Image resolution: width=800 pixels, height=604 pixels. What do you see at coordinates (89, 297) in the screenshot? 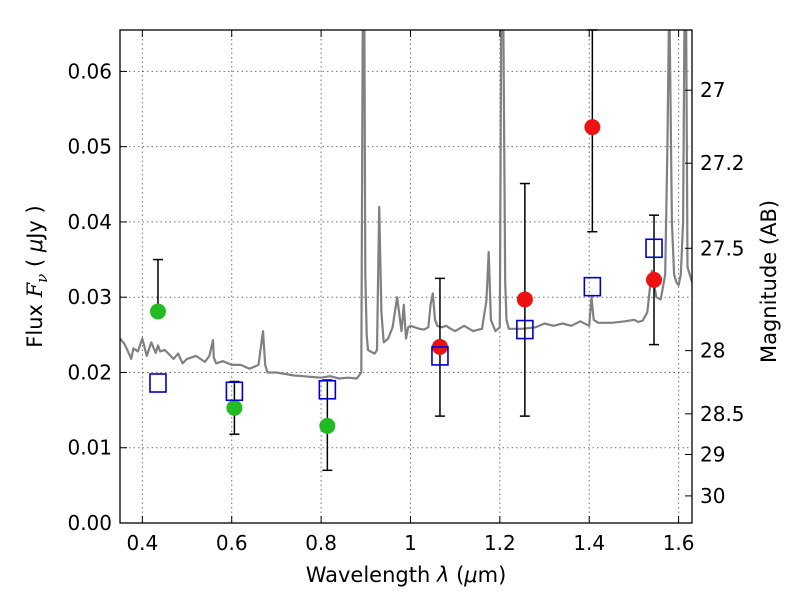
I see `y-tick-label: 0.03` at bounding box center [89, 297].